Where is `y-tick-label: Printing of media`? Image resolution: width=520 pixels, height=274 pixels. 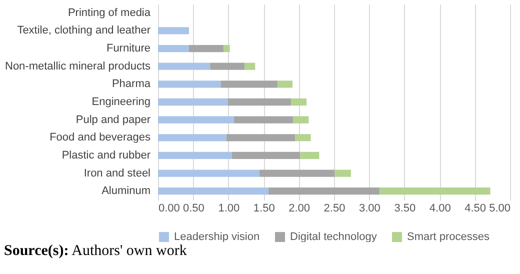 y-tick-label: Printing of media is located at coordinates (110, 12).